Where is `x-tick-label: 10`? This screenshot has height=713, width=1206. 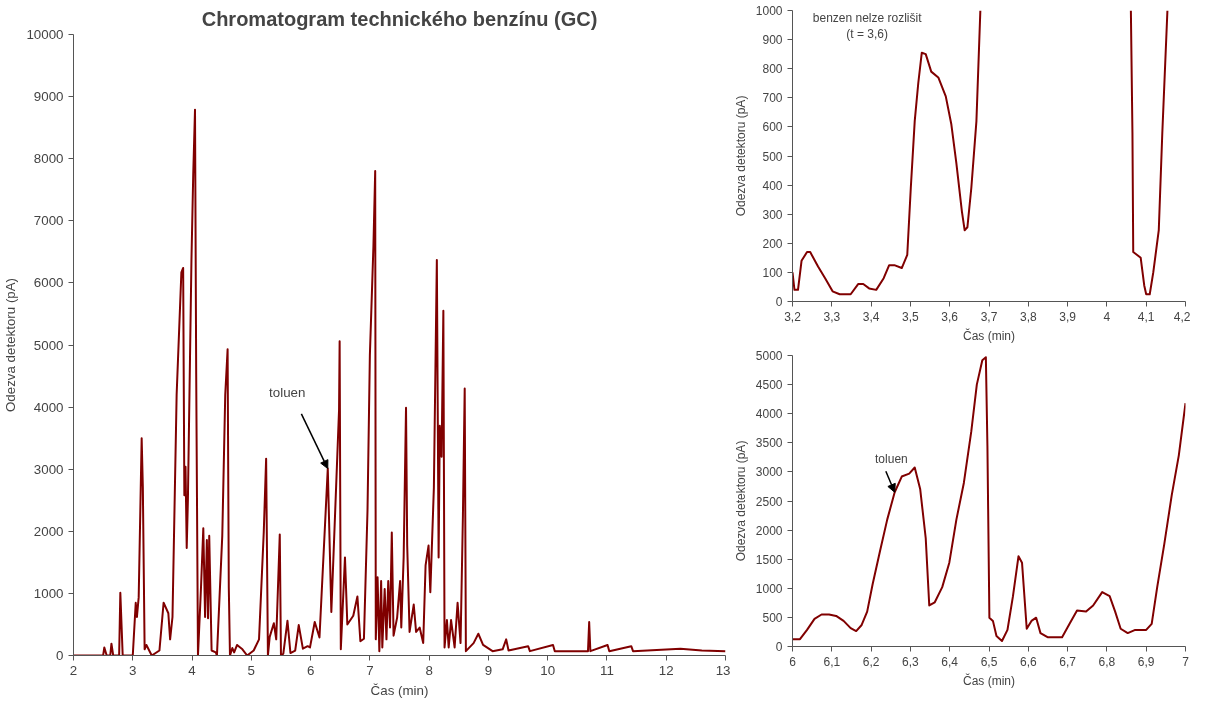 x-tick-label: 10 is located at coordinates (548, 670).